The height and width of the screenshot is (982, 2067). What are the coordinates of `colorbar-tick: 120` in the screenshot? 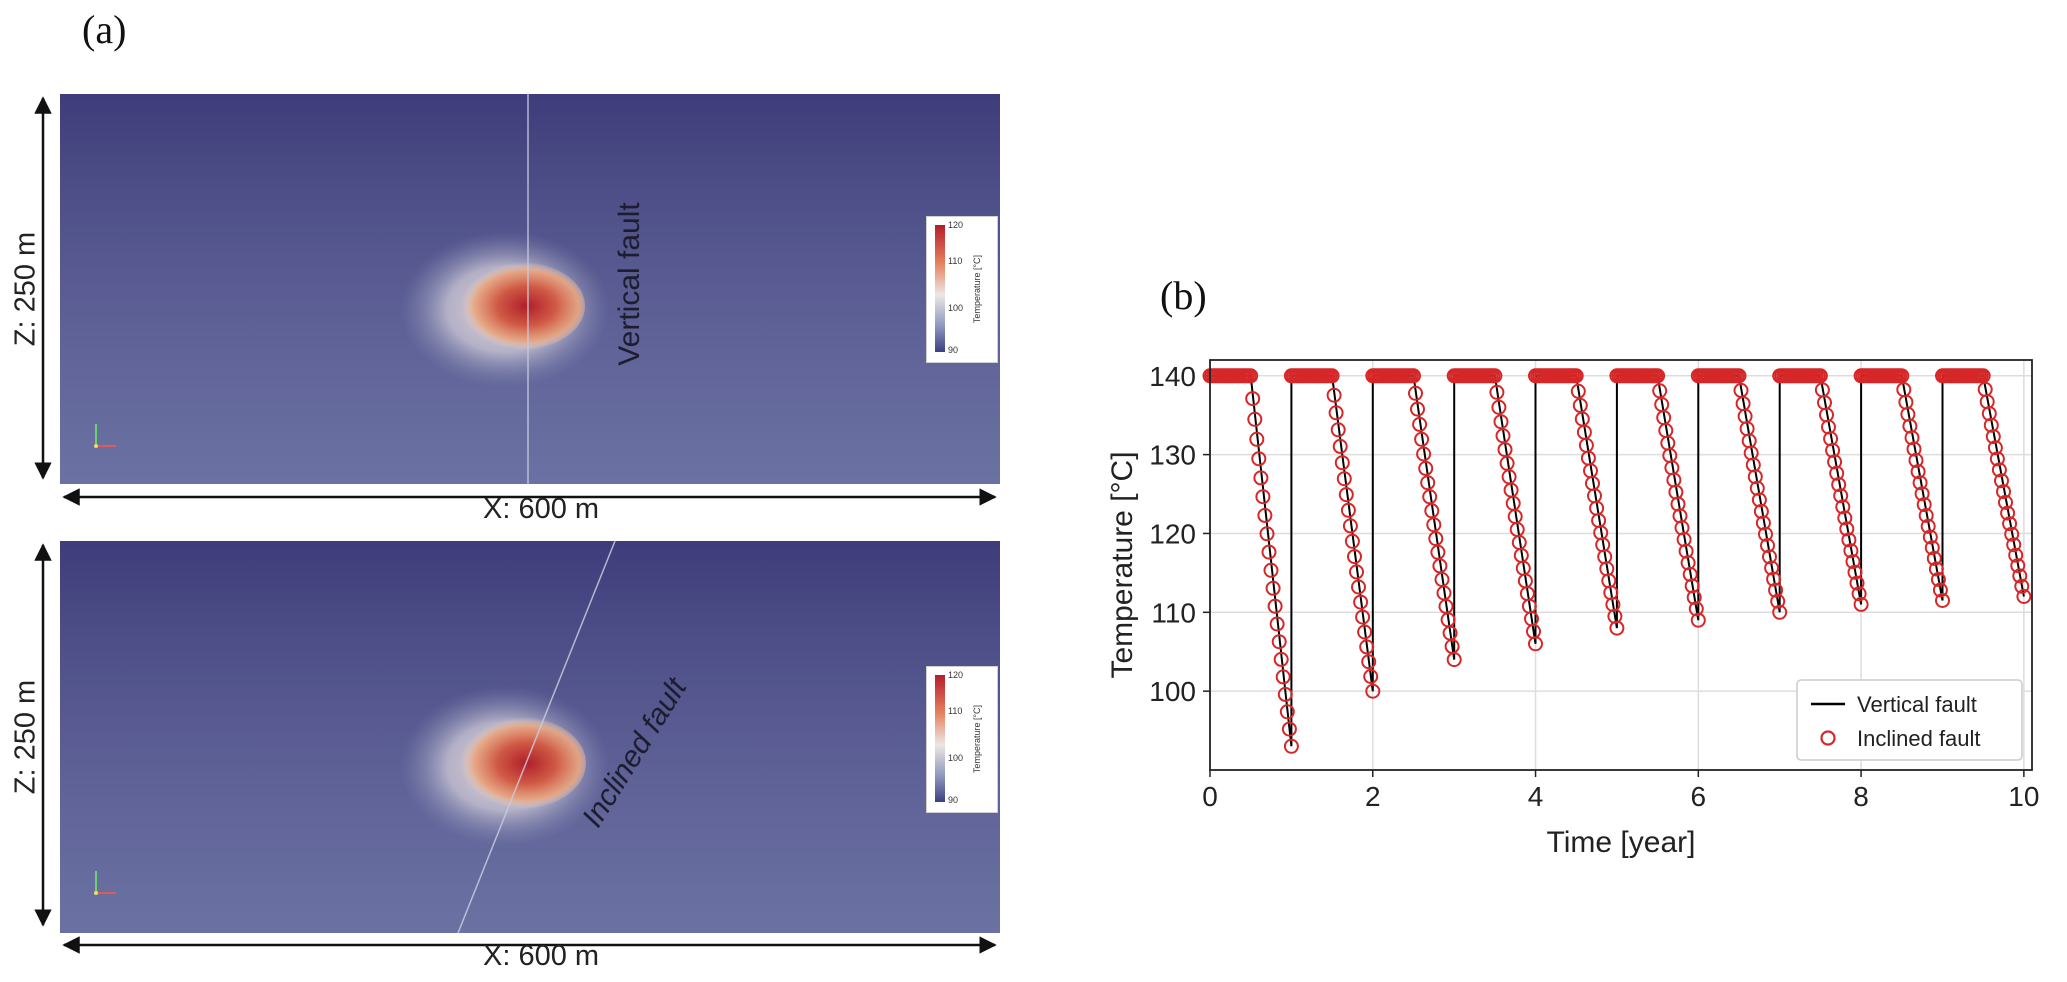 It's located at (956, 225).